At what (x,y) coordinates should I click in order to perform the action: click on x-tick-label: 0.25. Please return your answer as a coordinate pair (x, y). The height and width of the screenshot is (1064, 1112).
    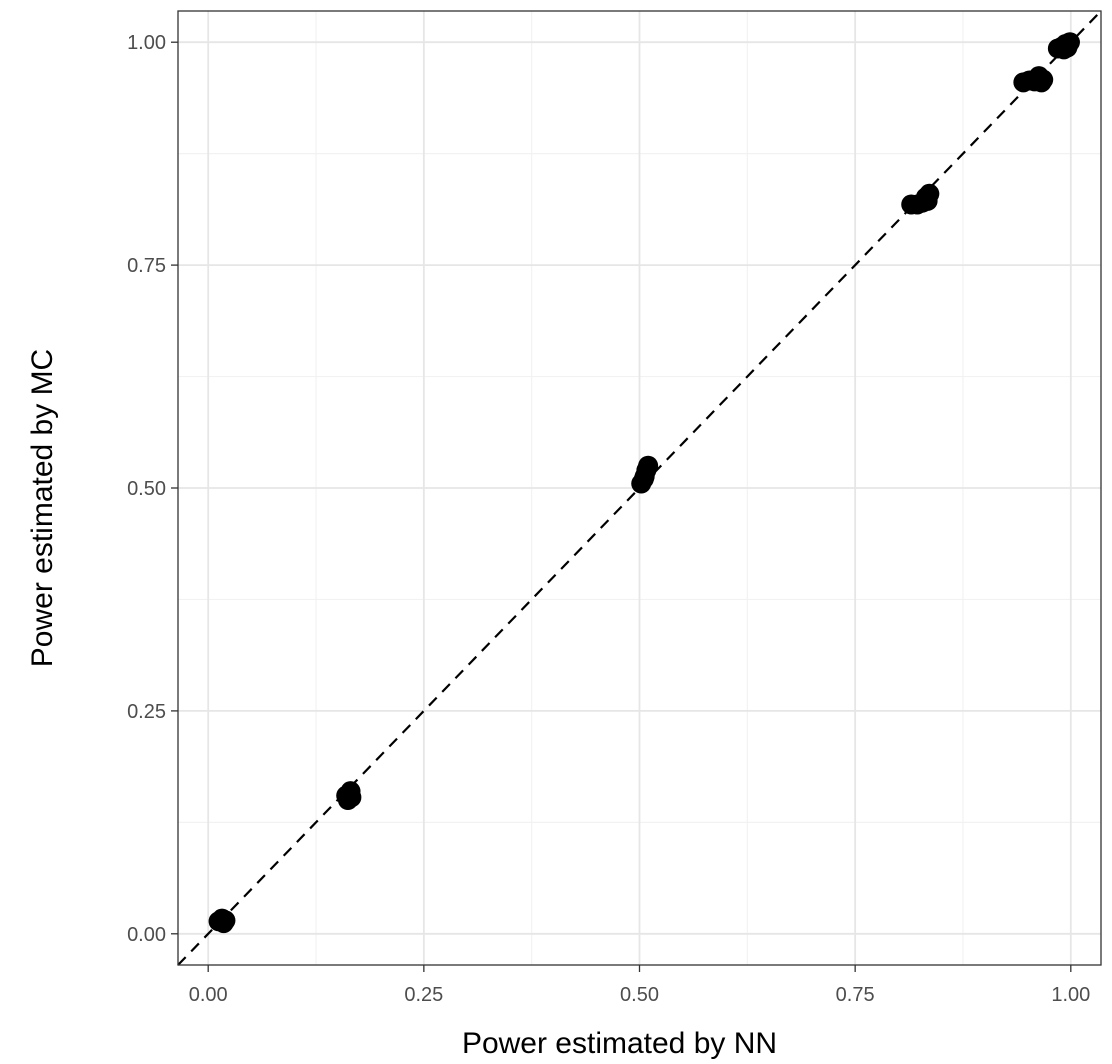
    Looking at the image, I should click on (423, 995).